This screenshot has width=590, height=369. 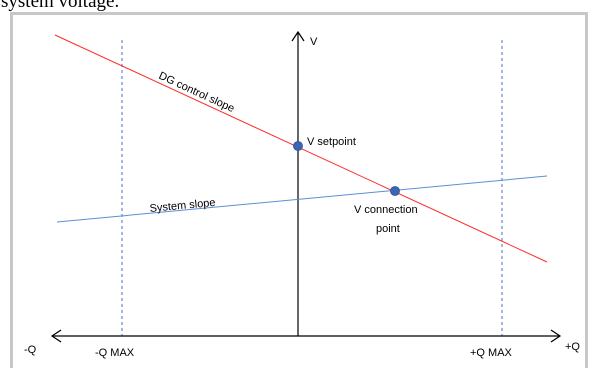 What do you see at coordinates (491, 353) in the screenshot?
I see `pos-q-max-label: +Q MAX` at bounding box center [491, 353].